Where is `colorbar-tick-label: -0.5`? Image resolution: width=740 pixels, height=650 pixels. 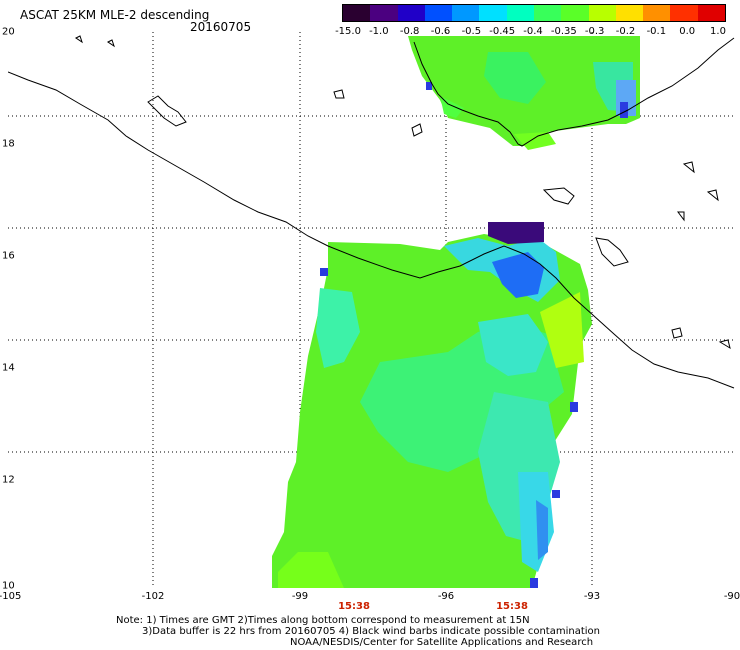 colorbar-tick-label: -0.5 is located at coordinates (471, 31).